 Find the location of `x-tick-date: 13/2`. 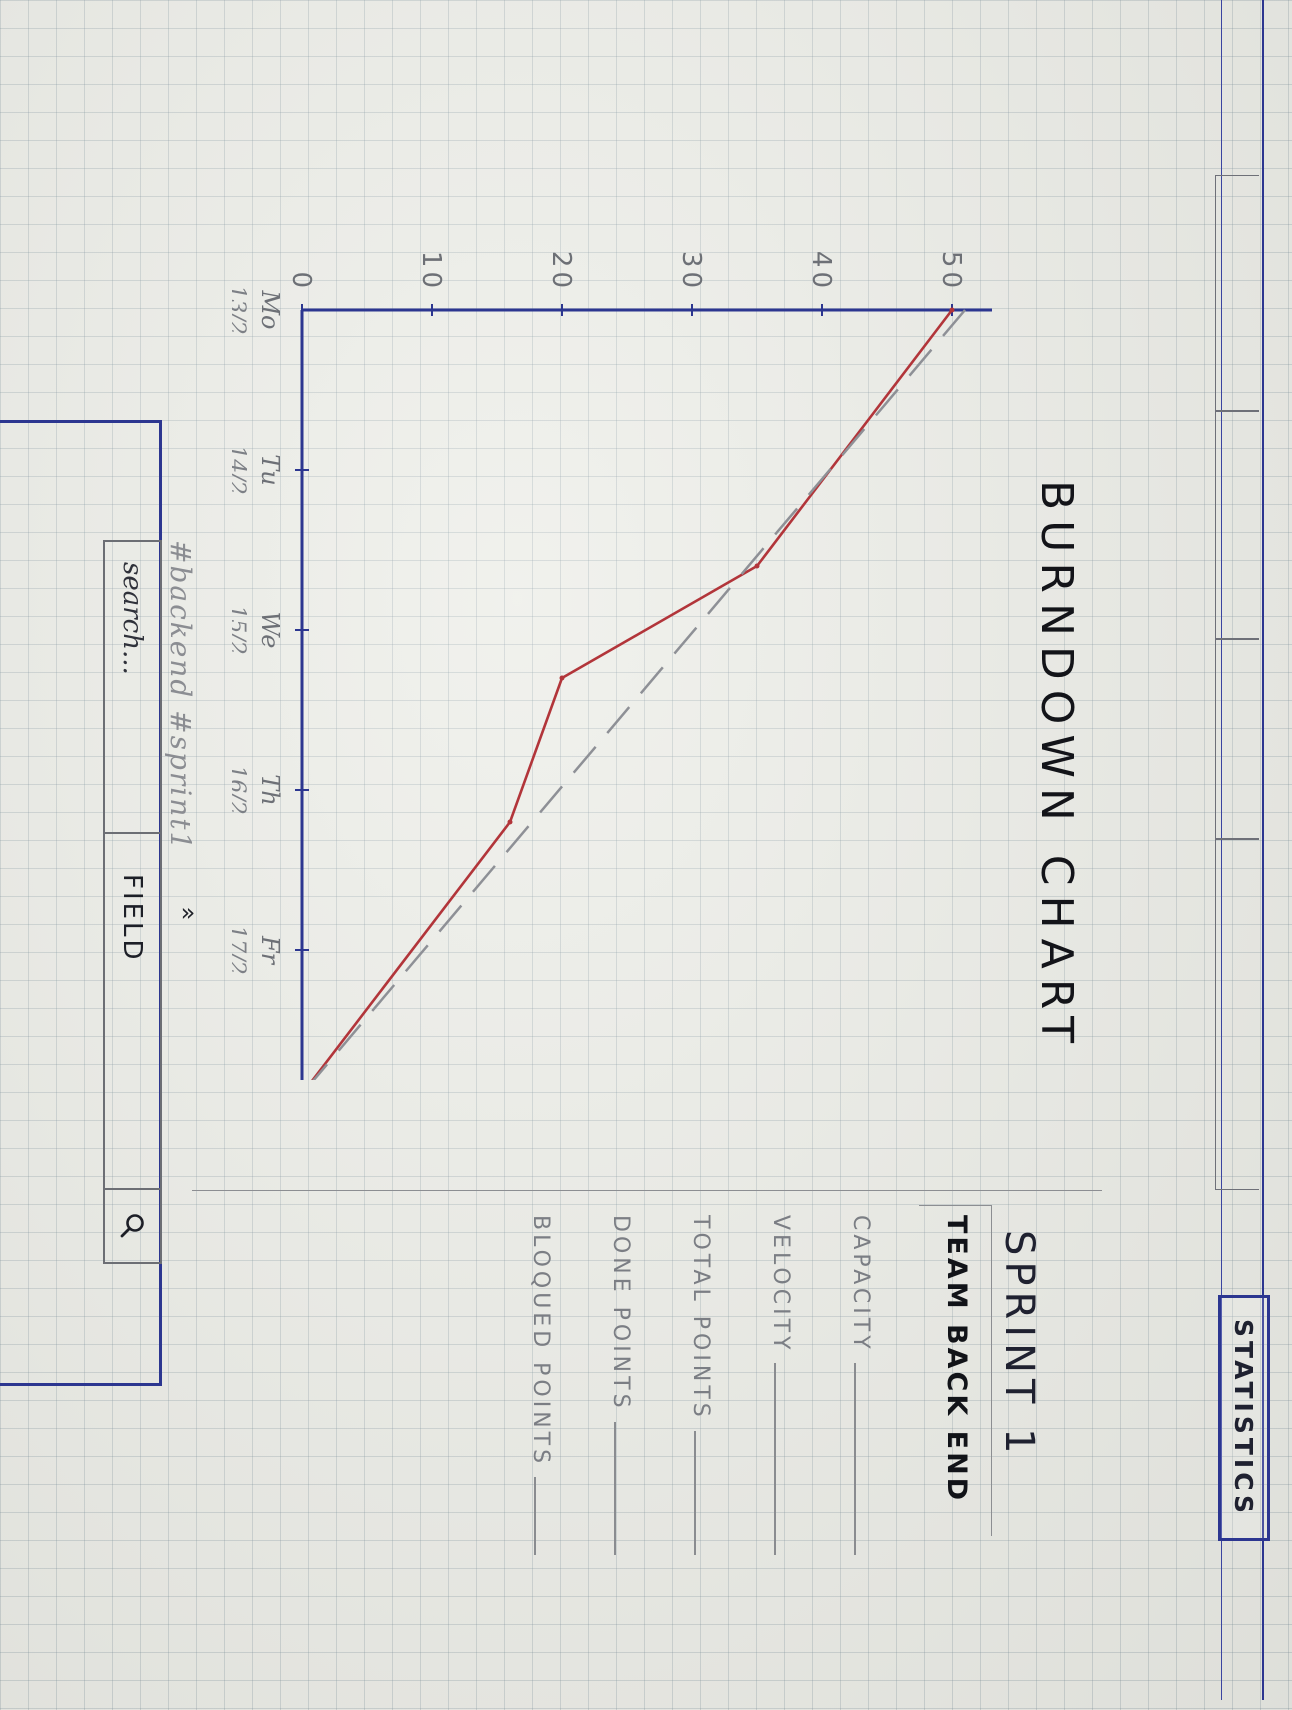

x-tick-date: 13/2 is located at coordinates (240, 309).